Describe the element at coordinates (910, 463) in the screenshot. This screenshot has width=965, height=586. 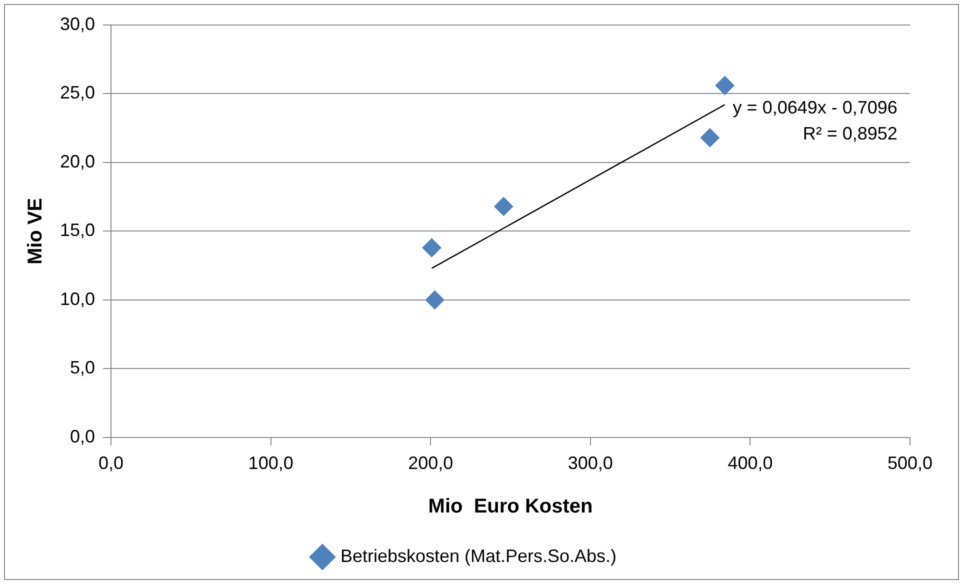
I see `x-tick-label: 500,0` at that location.